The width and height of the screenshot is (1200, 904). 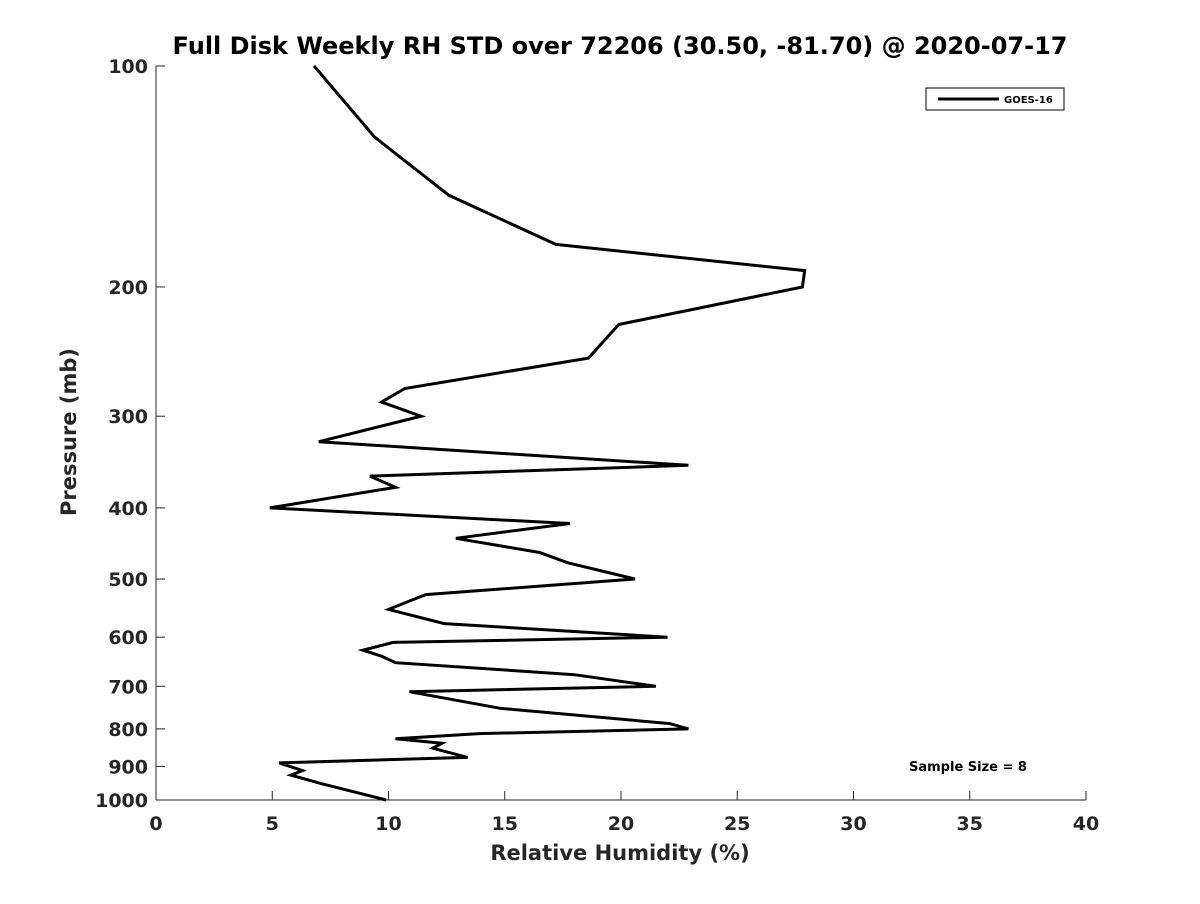 What do you see at coordinates (505, 824) in the screenshot?
I see `x-tick-label: 15` at bounding box center [505, 824].